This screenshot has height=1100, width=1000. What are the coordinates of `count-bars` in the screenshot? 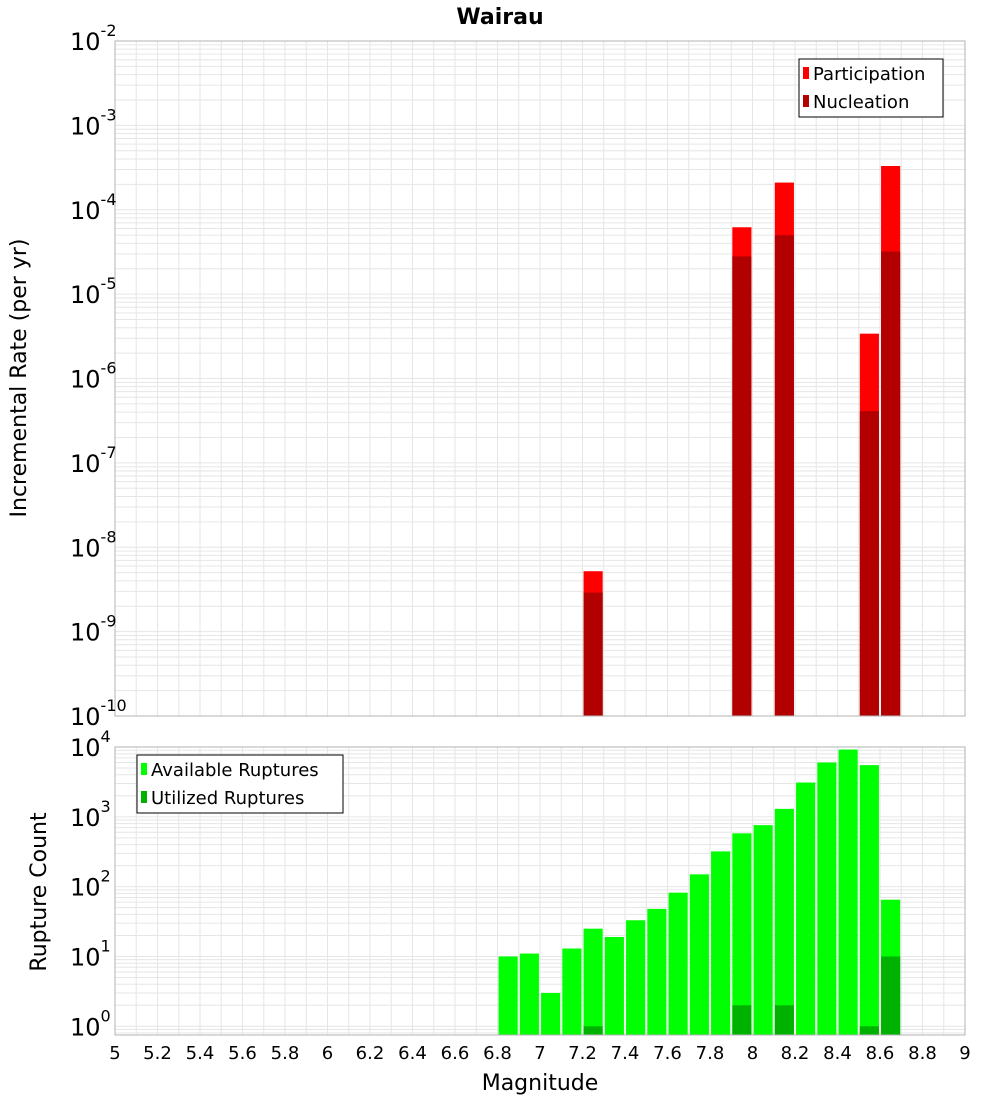 It's located at (699, 892).